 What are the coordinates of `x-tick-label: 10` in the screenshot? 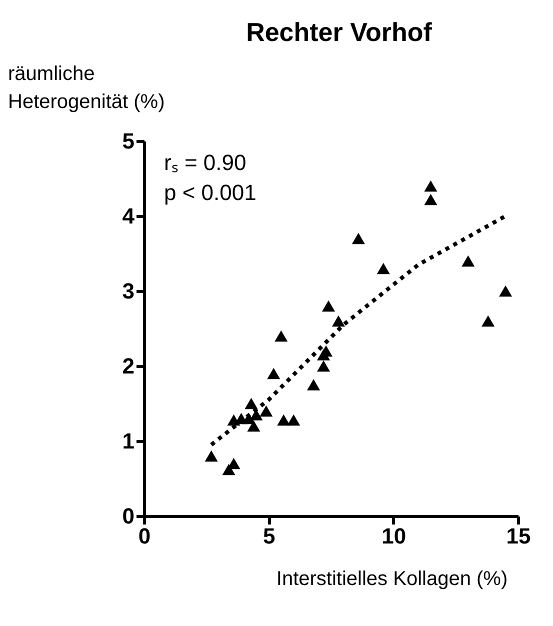 It's located at (394, 536).